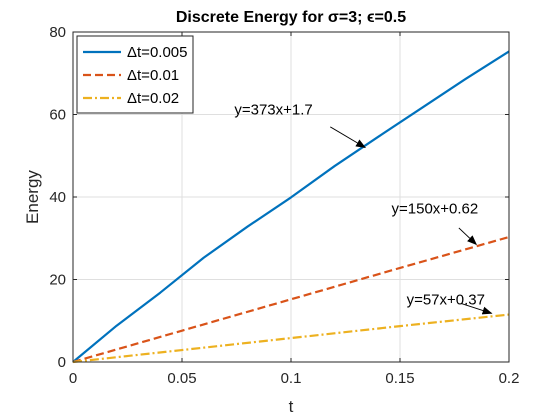  What do you see at coordinates (57, 32) in the screenshot?
I see `y-tick-label: 80` at bounding box center [57, 32].